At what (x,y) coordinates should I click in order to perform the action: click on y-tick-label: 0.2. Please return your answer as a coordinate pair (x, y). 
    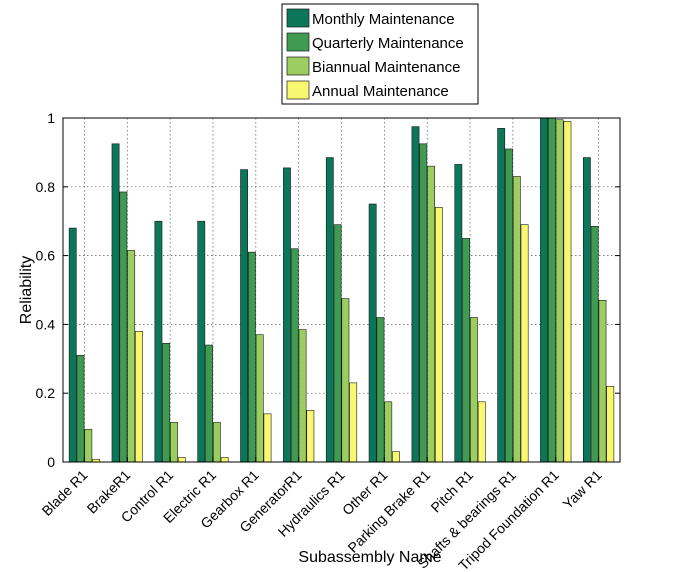
    Looking at the image, I should click on (46, 393).